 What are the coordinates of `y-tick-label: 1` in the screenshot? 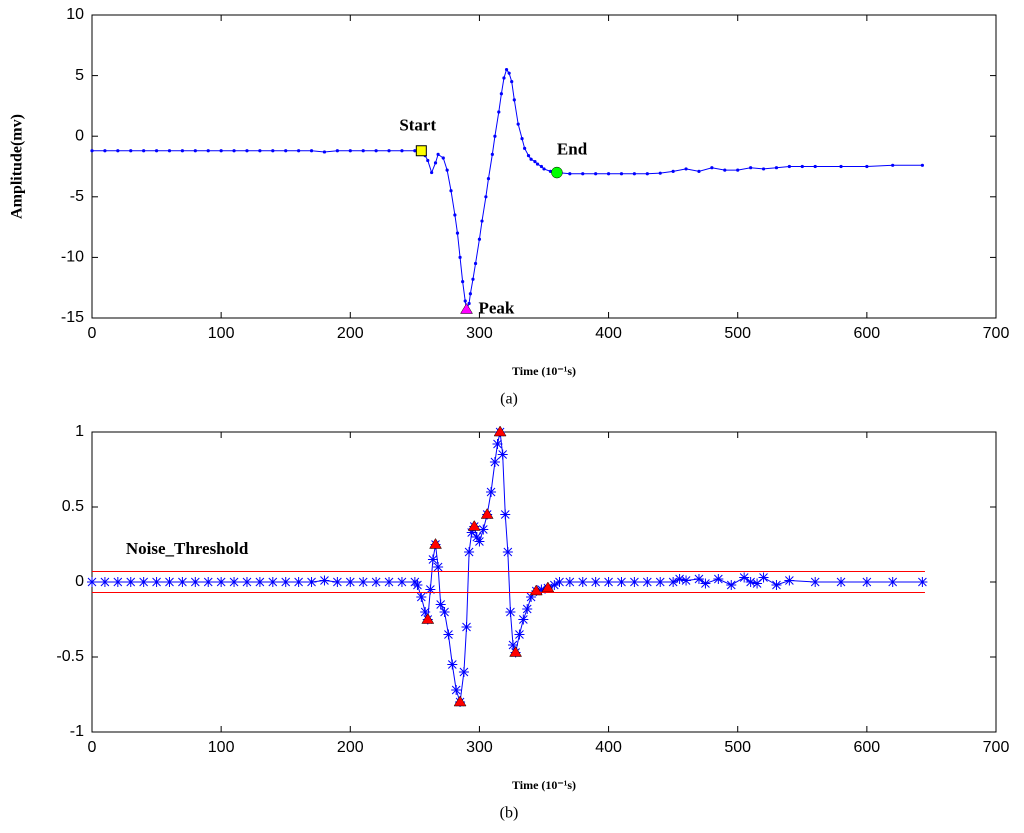 It's located at (79, 431).